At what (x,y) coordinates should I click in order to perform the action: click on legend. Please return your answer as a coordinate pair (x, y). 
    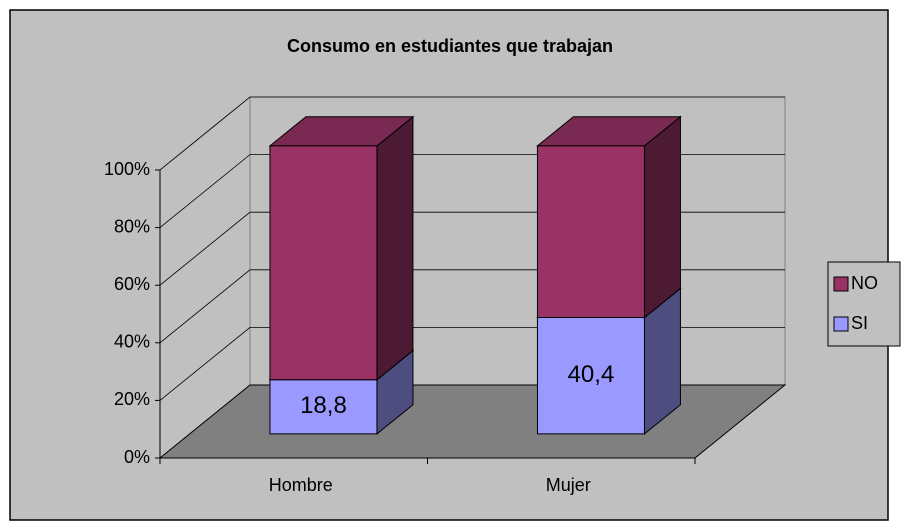
    Looking at the image, I should click on (864, 304).